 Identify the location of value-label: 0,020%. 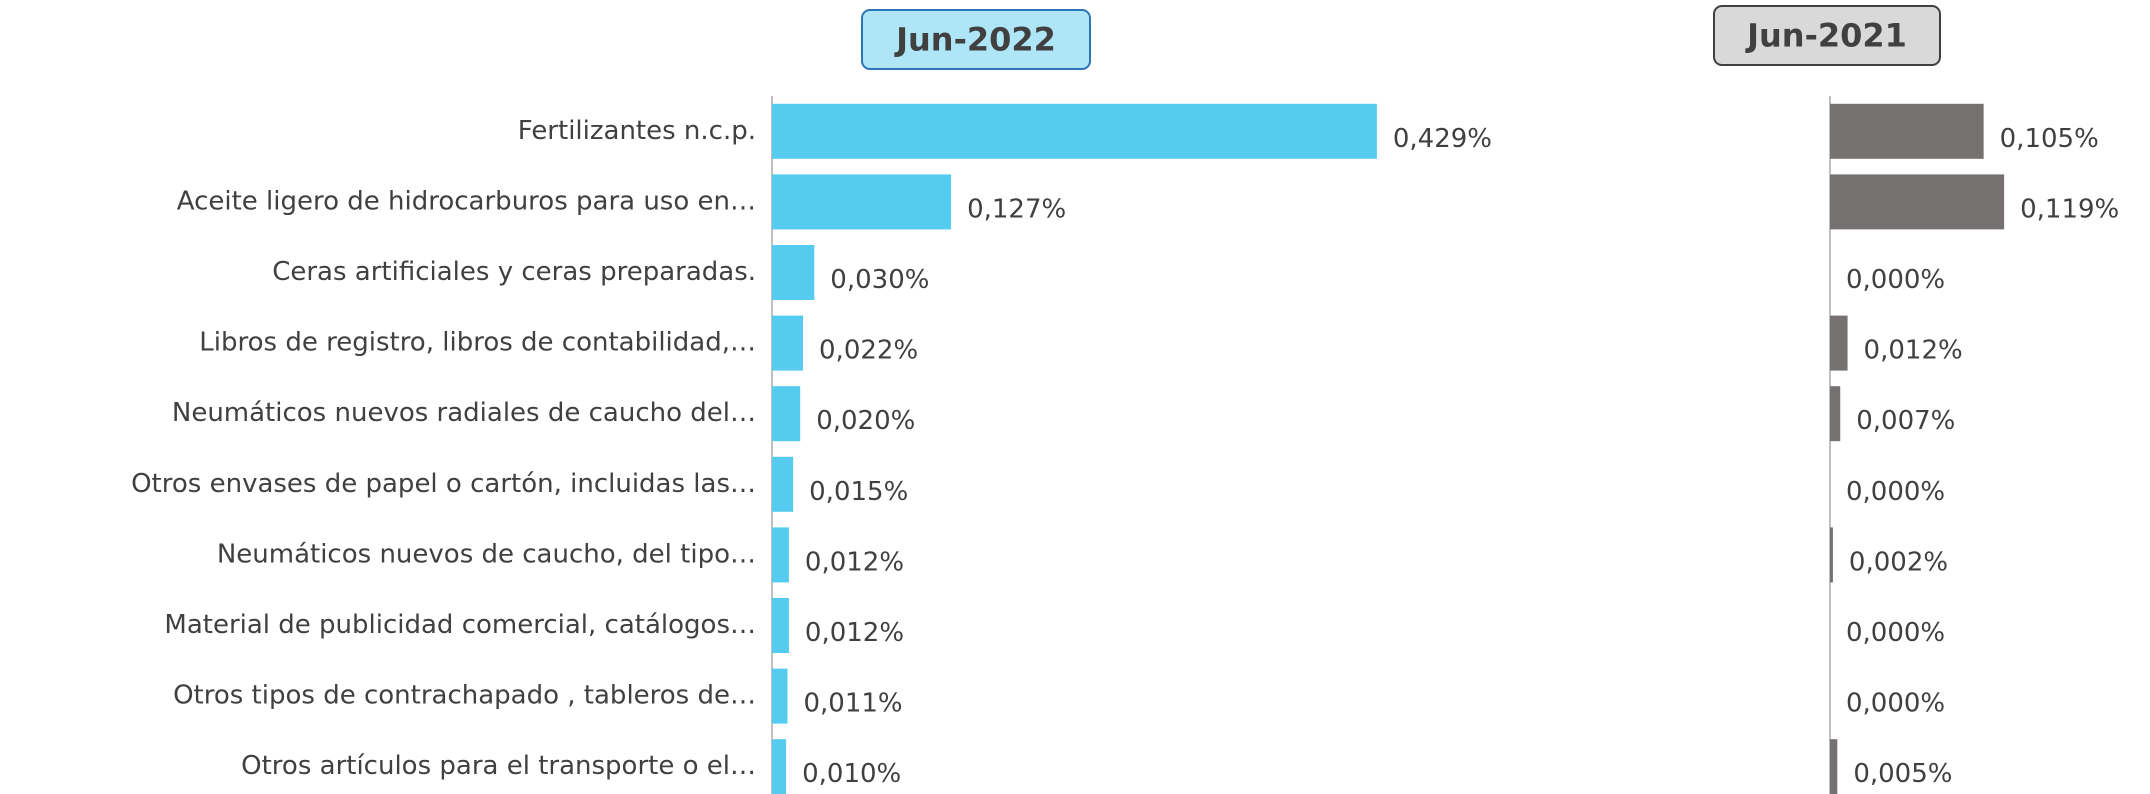
(865, 421).